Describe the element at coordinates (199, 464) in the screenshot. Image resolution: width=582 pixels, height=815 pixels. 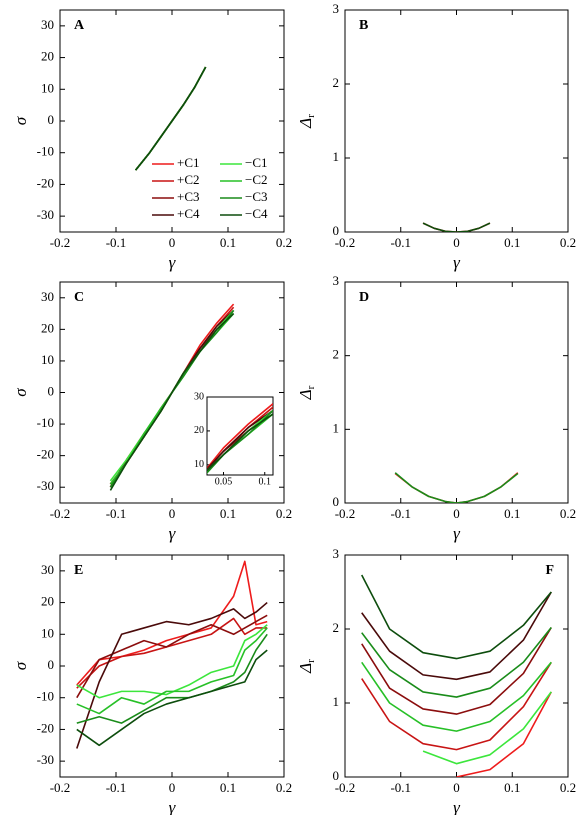
I see `inset-y-tick-label: 10` at that location.